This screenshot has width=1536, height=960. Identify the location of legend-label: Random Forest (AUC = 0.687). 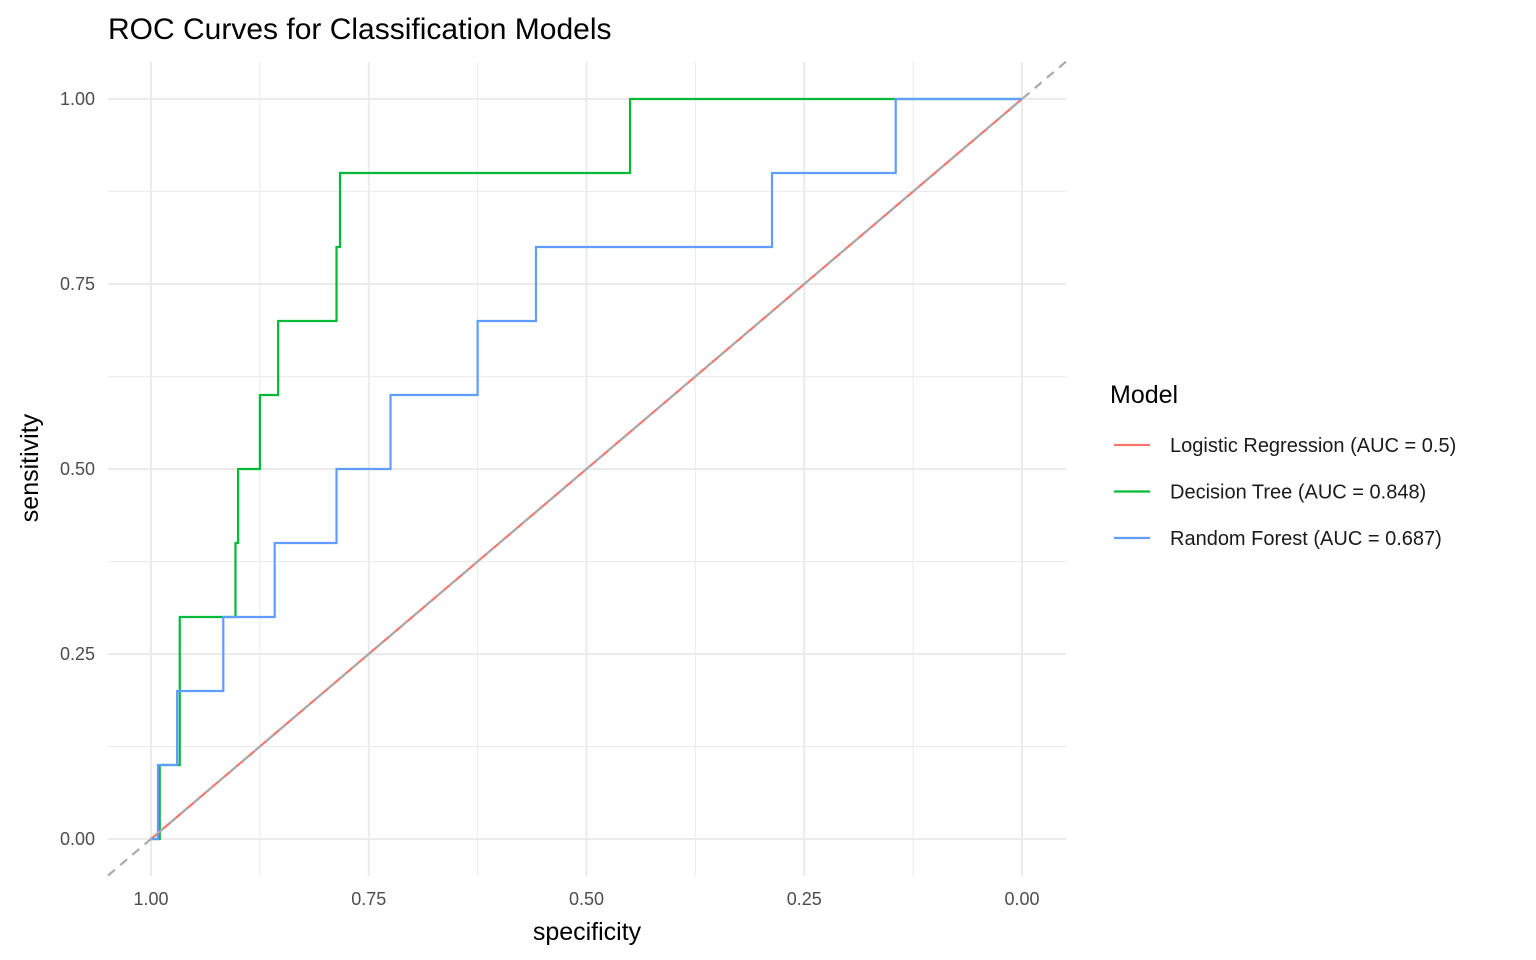
(1306, 539).